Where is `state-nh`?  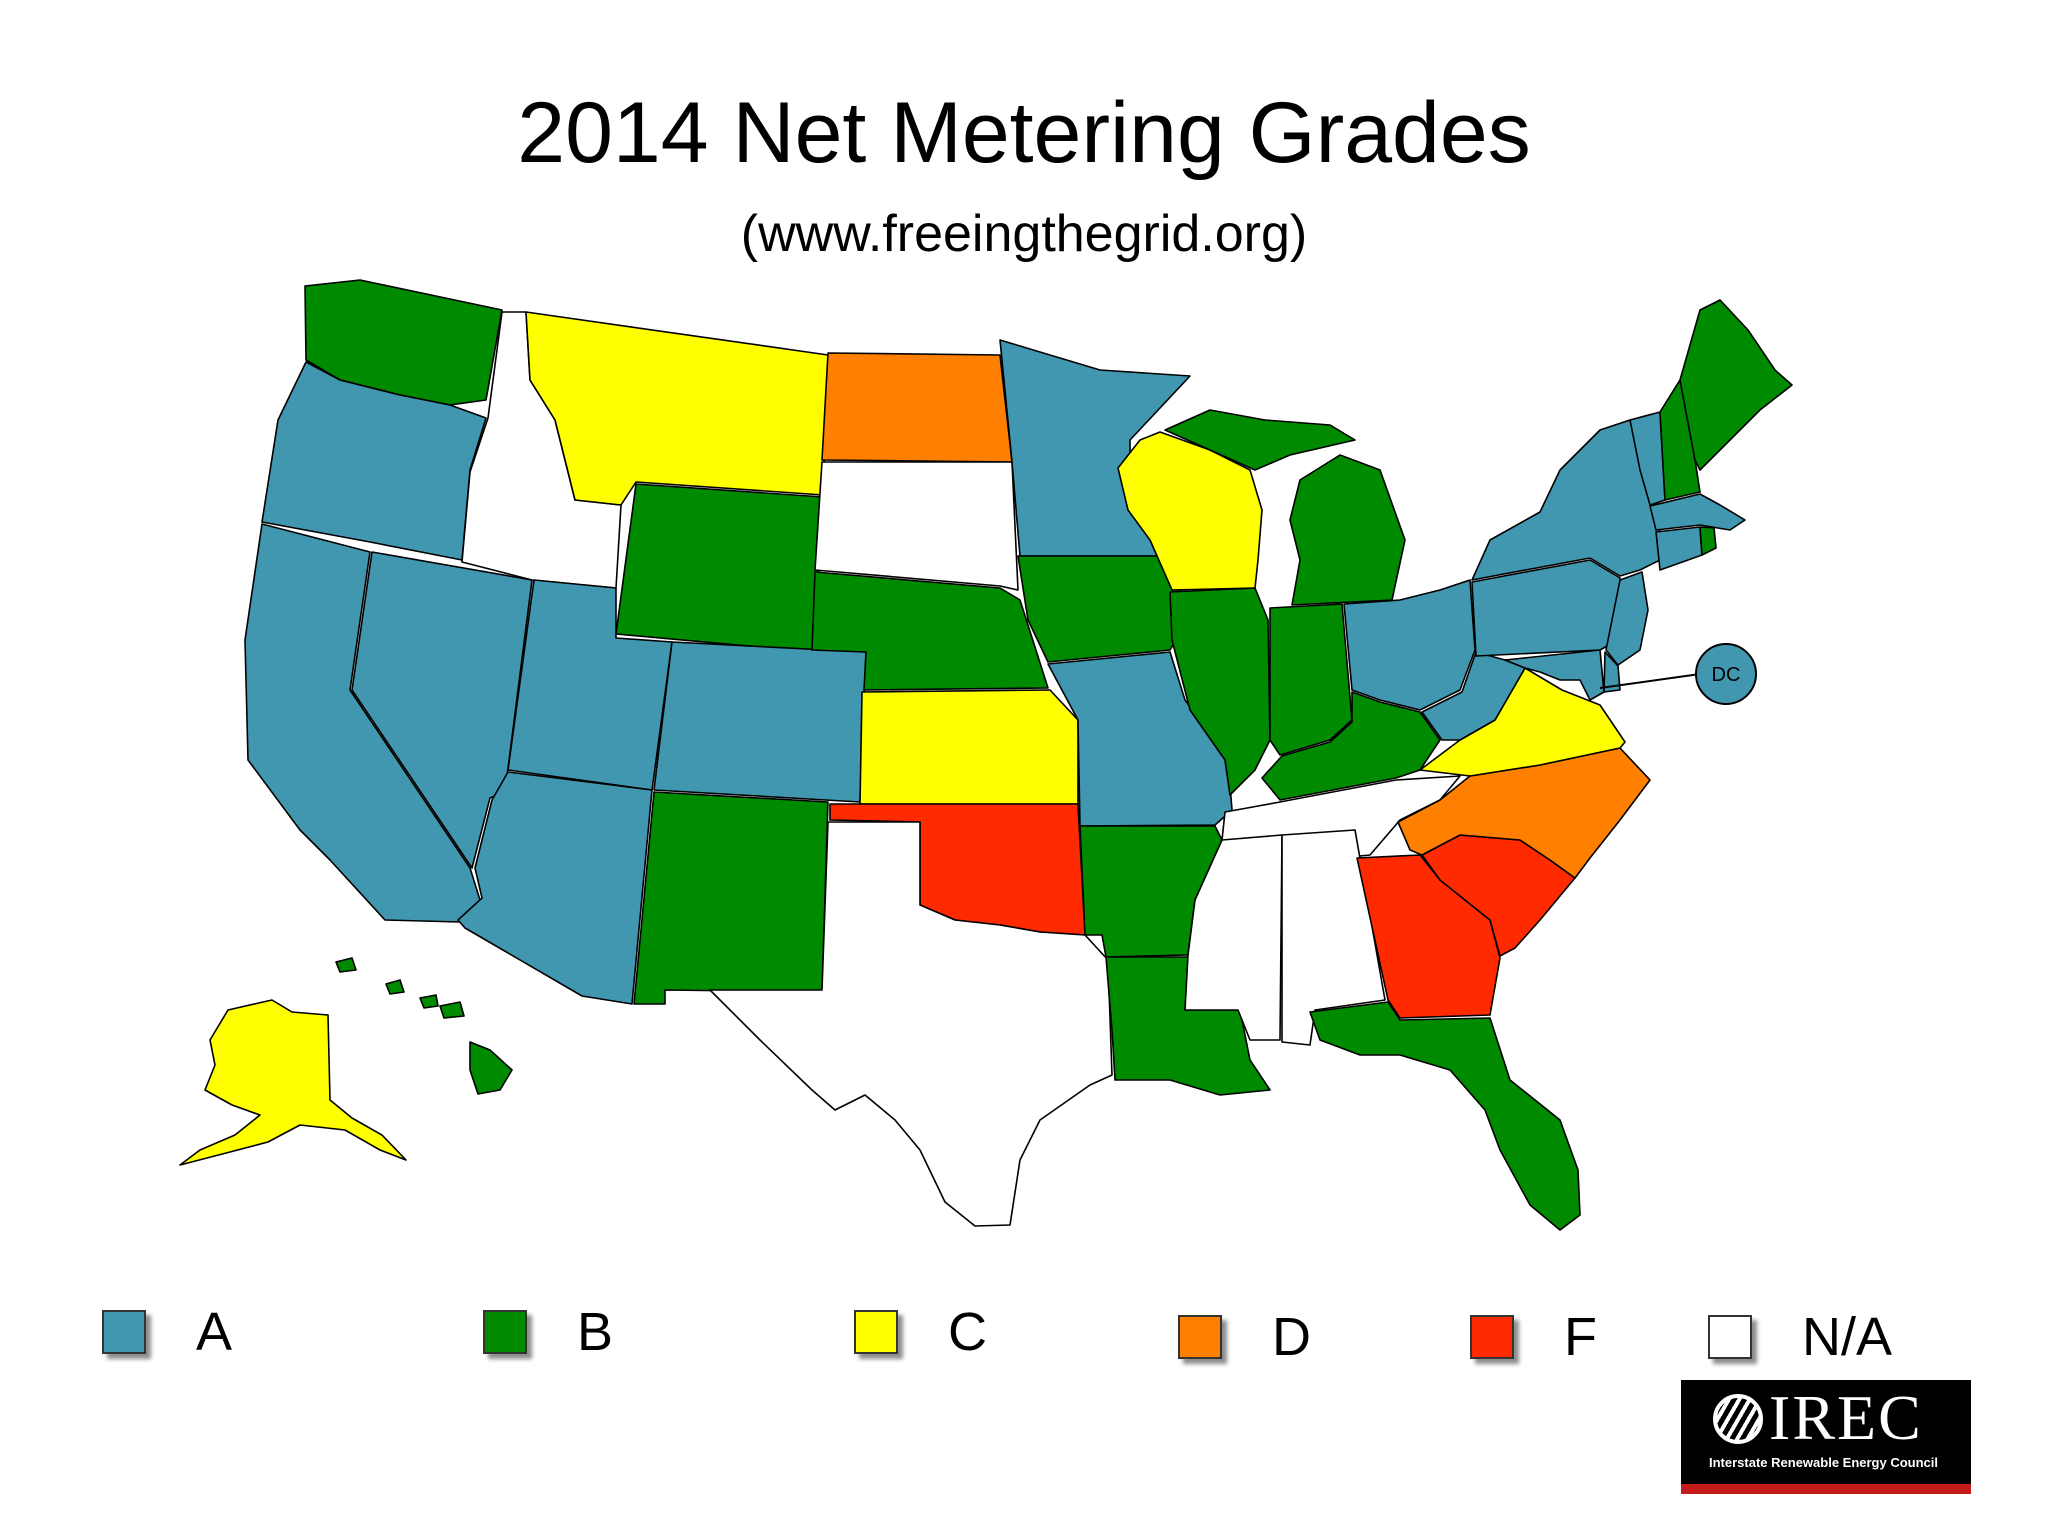 state-nh is located at coordinates (1680, 440).